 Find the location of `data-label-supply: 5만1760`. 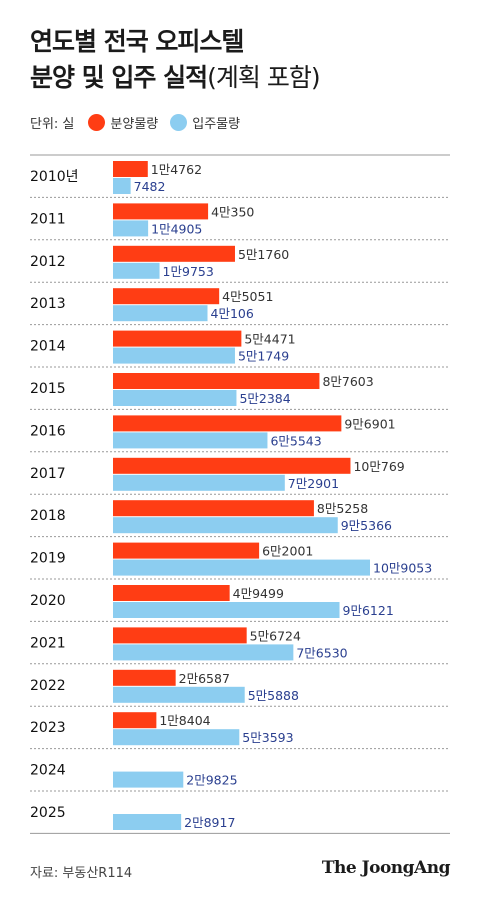

data-label-supply: 5만1760 is located at coordinates (263, 254).